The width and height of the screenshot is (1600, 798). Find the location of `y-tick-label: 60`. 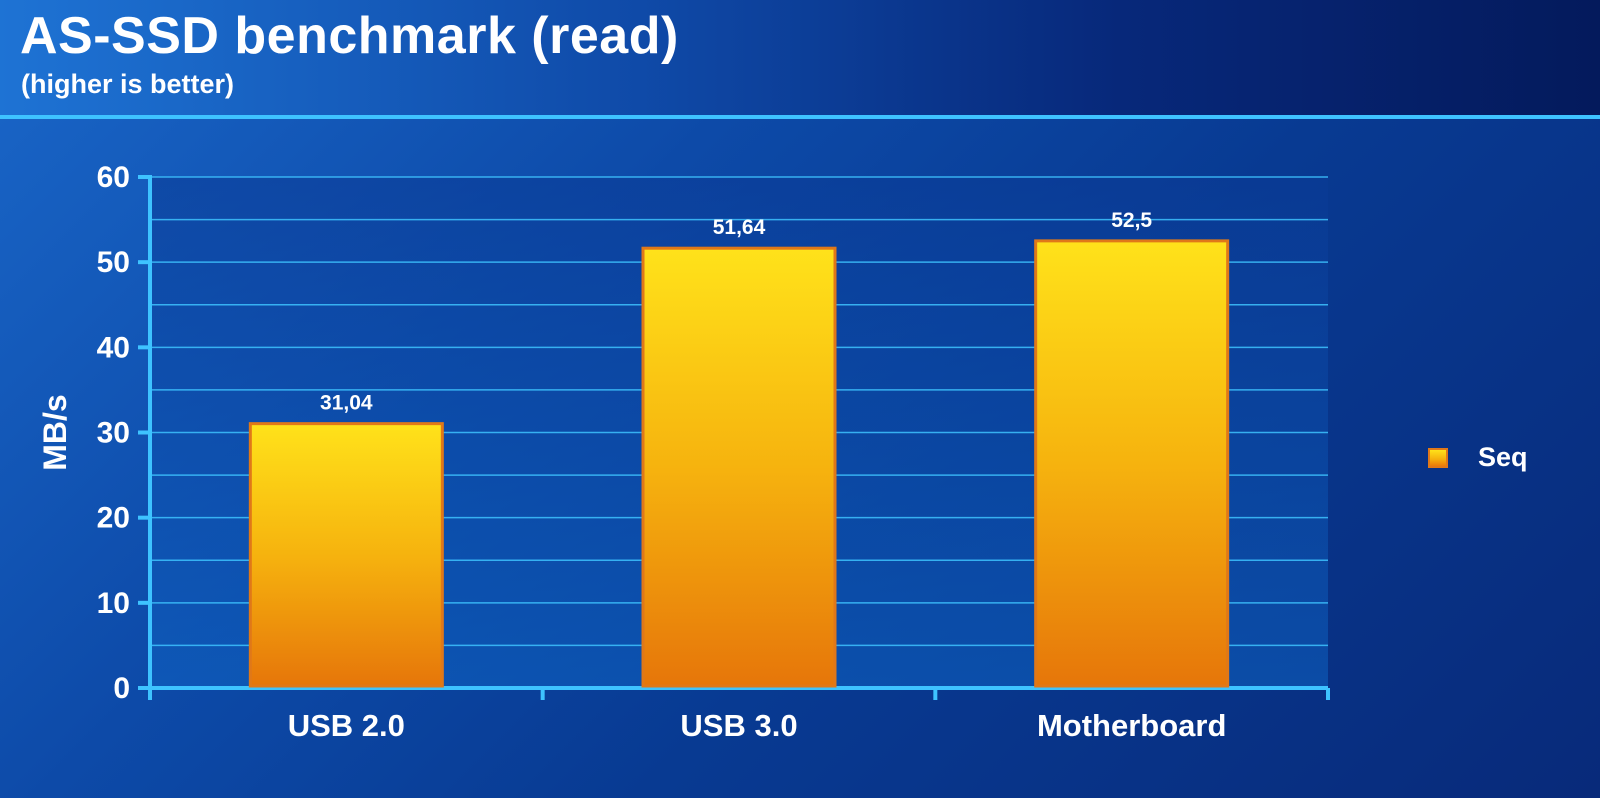

y-tick-label: 60 is located at coordinates (113, 177).